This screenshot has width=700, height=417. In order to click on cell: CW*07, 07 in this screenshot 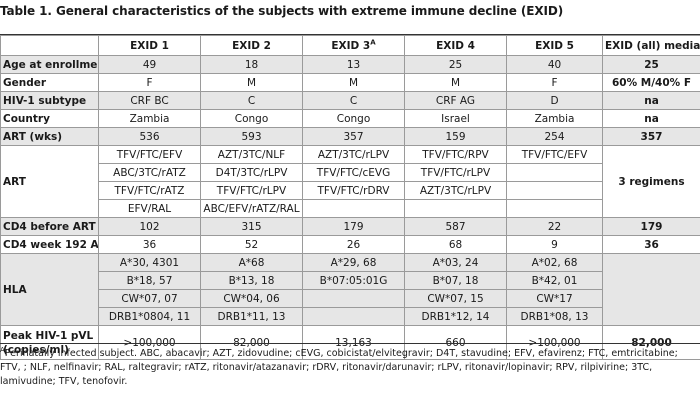, I will do `click(149, 298)`.